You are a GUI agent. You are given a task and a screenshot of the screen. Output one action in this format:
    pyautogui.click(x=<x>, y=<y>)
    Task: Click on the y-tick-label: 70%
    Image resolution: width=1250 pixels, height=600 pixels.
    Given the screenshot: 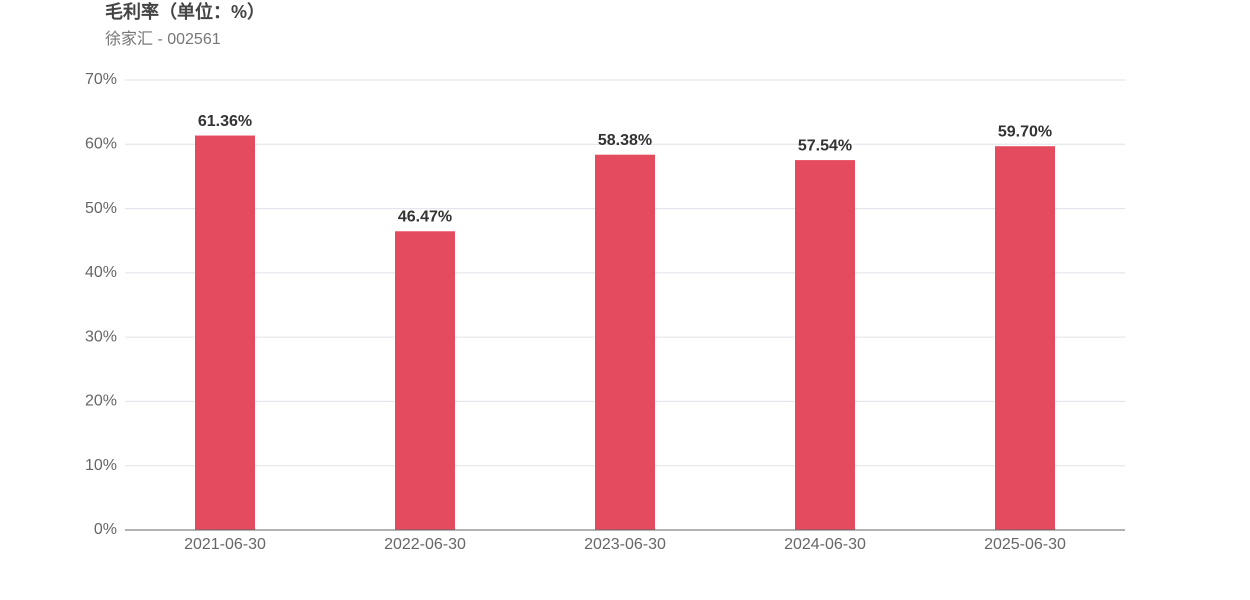 What is the action you would take?
    pyautogui.click(x=101, y=79)
    